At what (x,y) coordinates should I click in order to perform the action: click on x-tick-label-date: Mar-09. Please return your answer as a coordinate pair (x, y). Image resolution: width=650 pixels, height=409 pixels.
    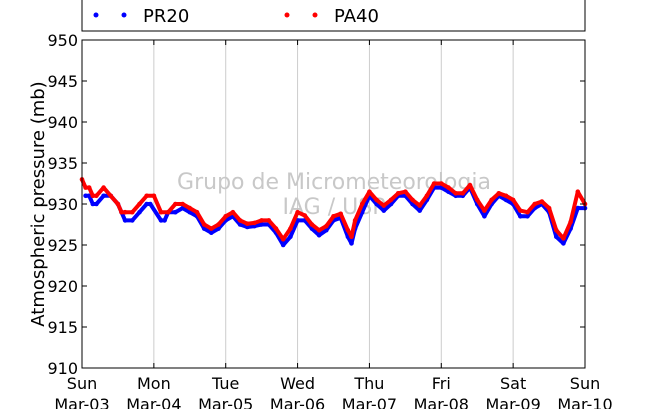
    Looking at the image, I should click on (512, 402).